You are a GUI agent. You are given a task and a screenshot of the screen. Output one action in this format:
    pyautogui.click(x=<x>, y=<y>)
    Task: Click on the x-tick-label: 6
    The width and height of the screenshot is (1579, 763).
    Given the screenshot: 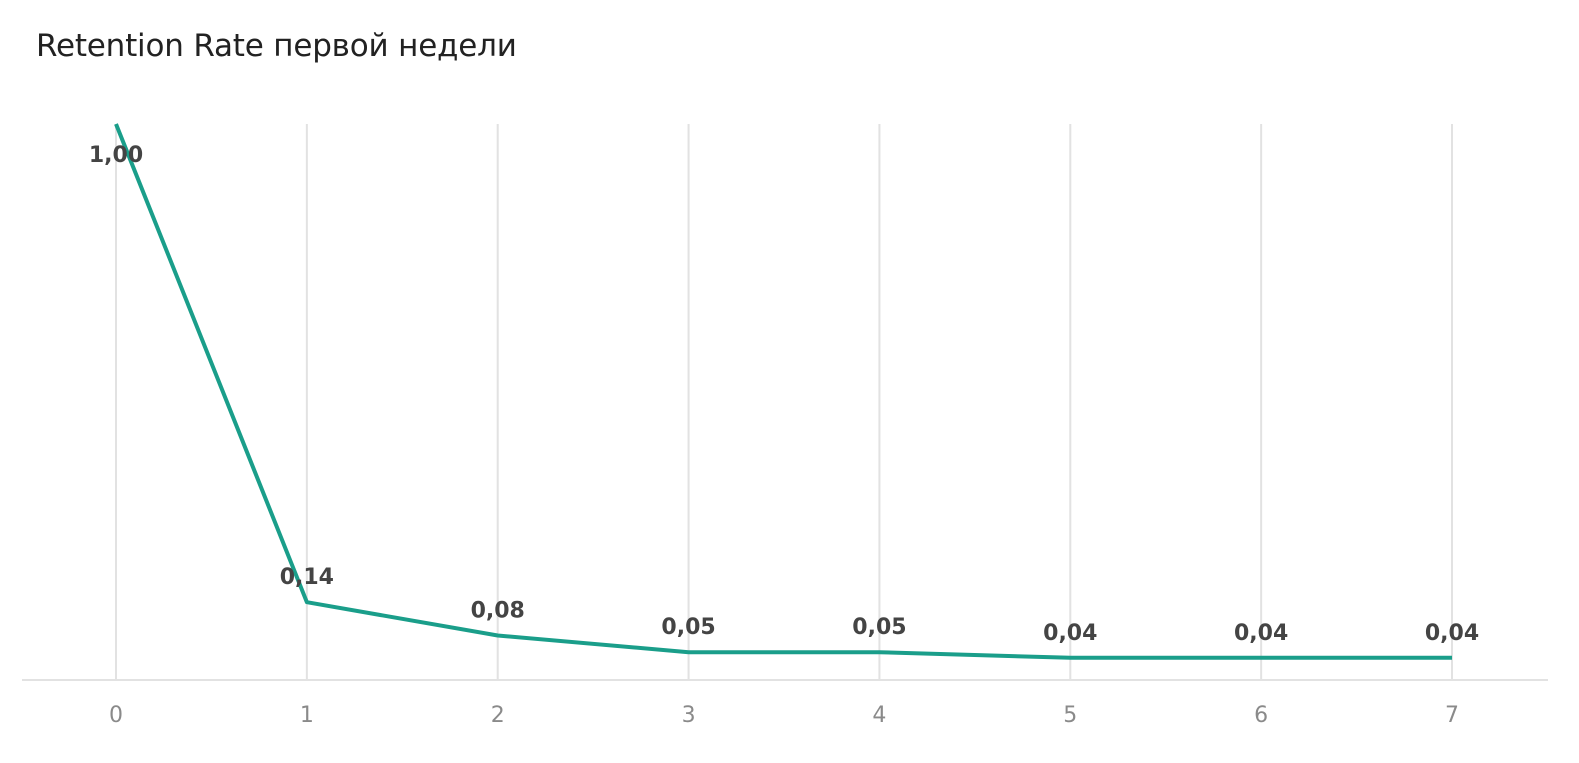 What is the action you would take?
    pyautogui.click(x=1261, y=715)
    